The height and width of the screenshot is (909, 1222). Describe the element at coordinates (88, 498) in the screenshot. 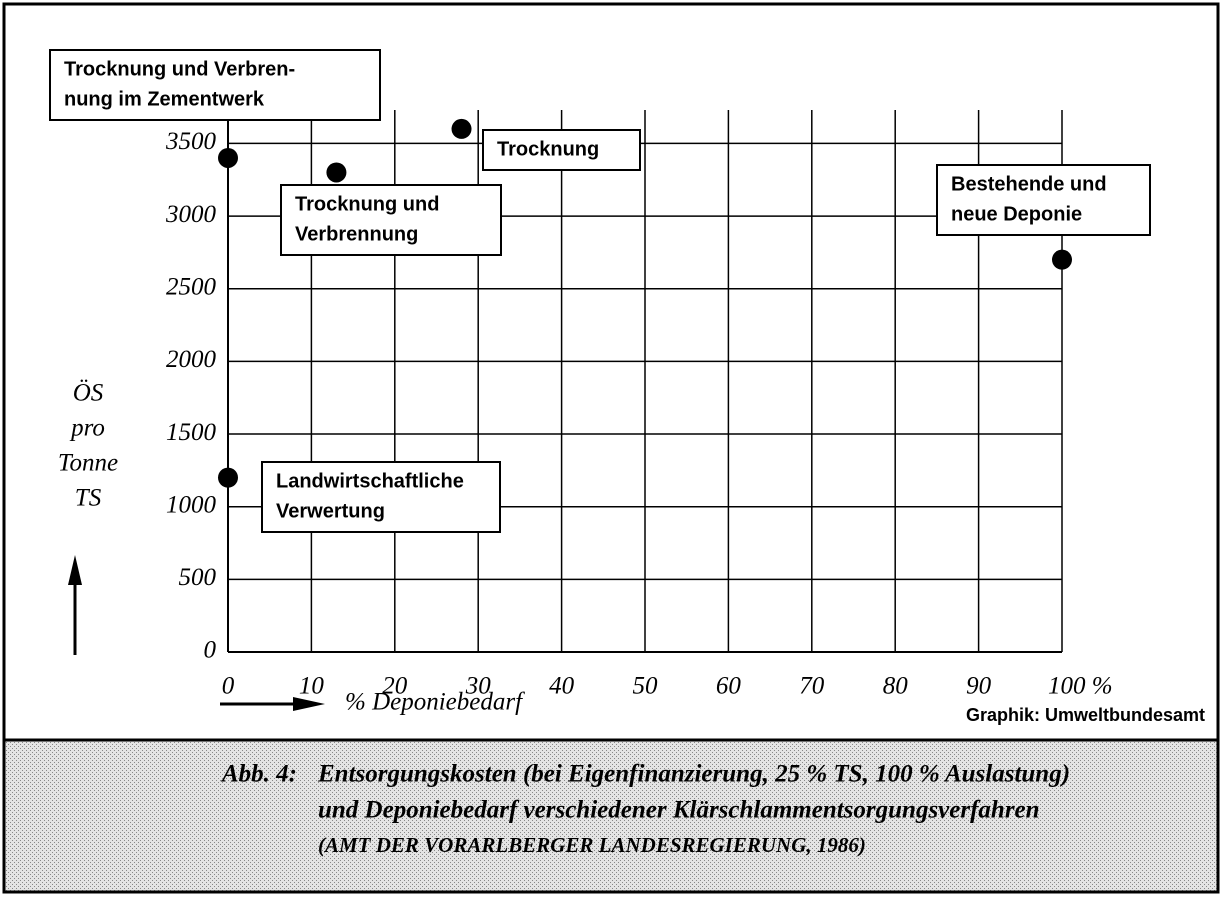

I see `y-axis-label: TS` at that location.